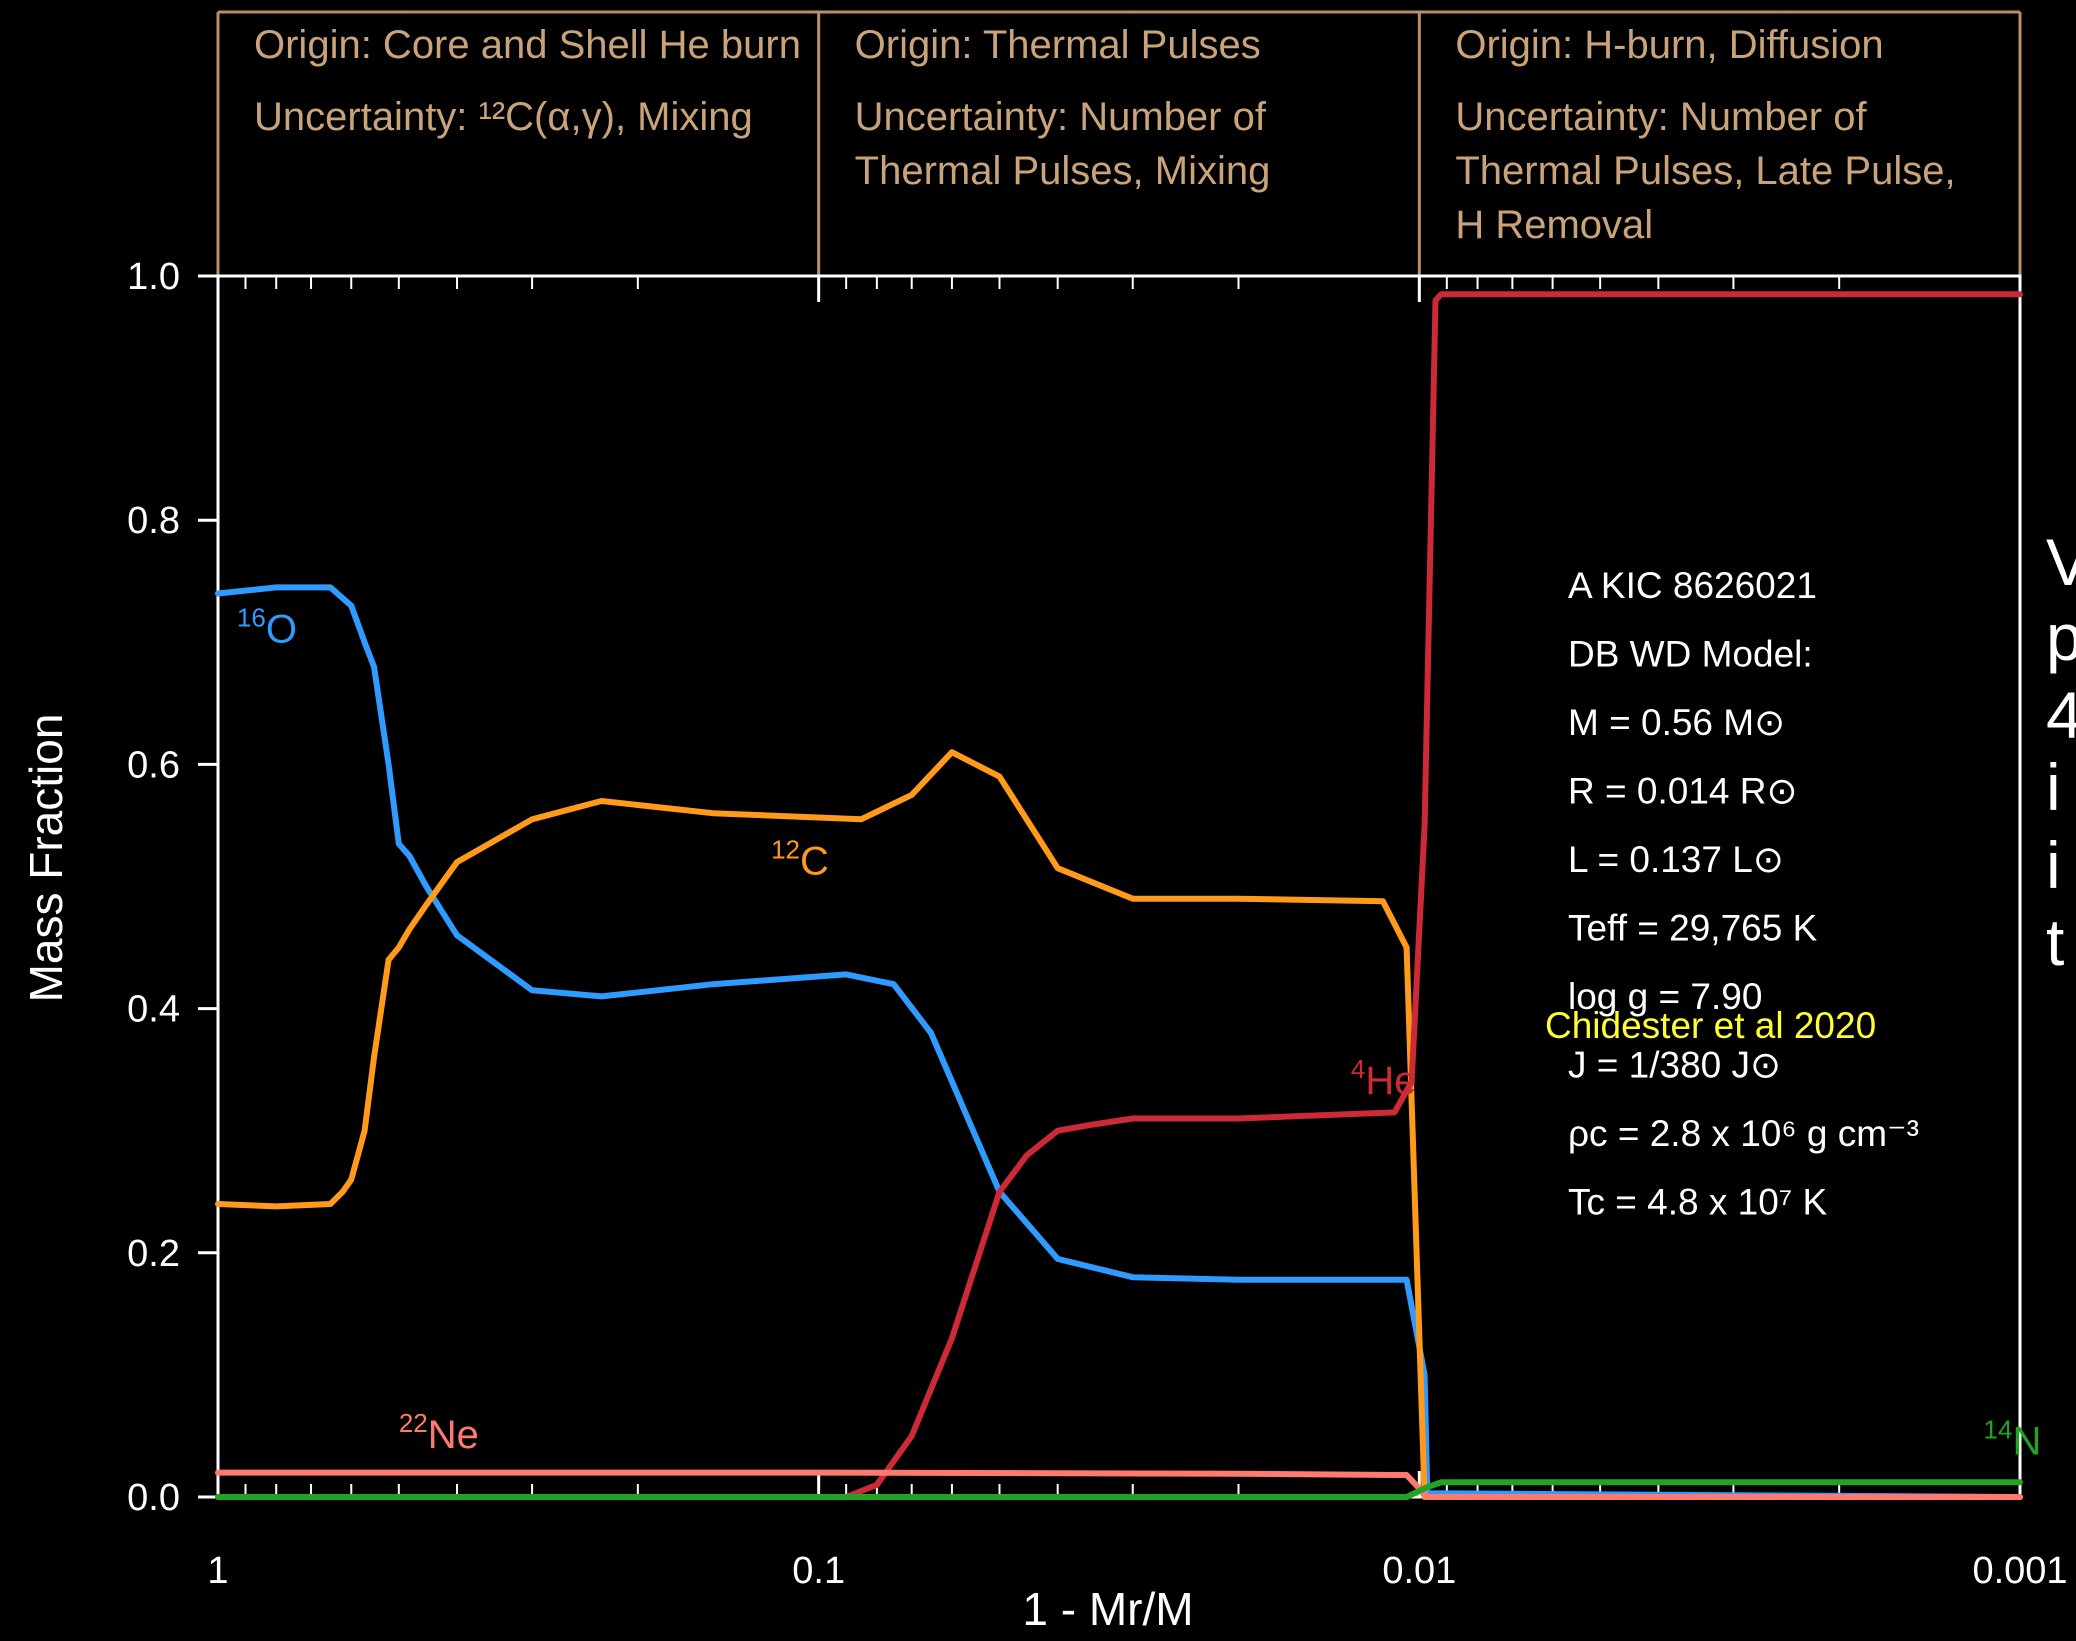 The height and width of the screenshot is (1641, 2076). Describe the element at coordinates (2019, 1571) in the screenshot. I see `x-tick-label: 0.001` at that location.